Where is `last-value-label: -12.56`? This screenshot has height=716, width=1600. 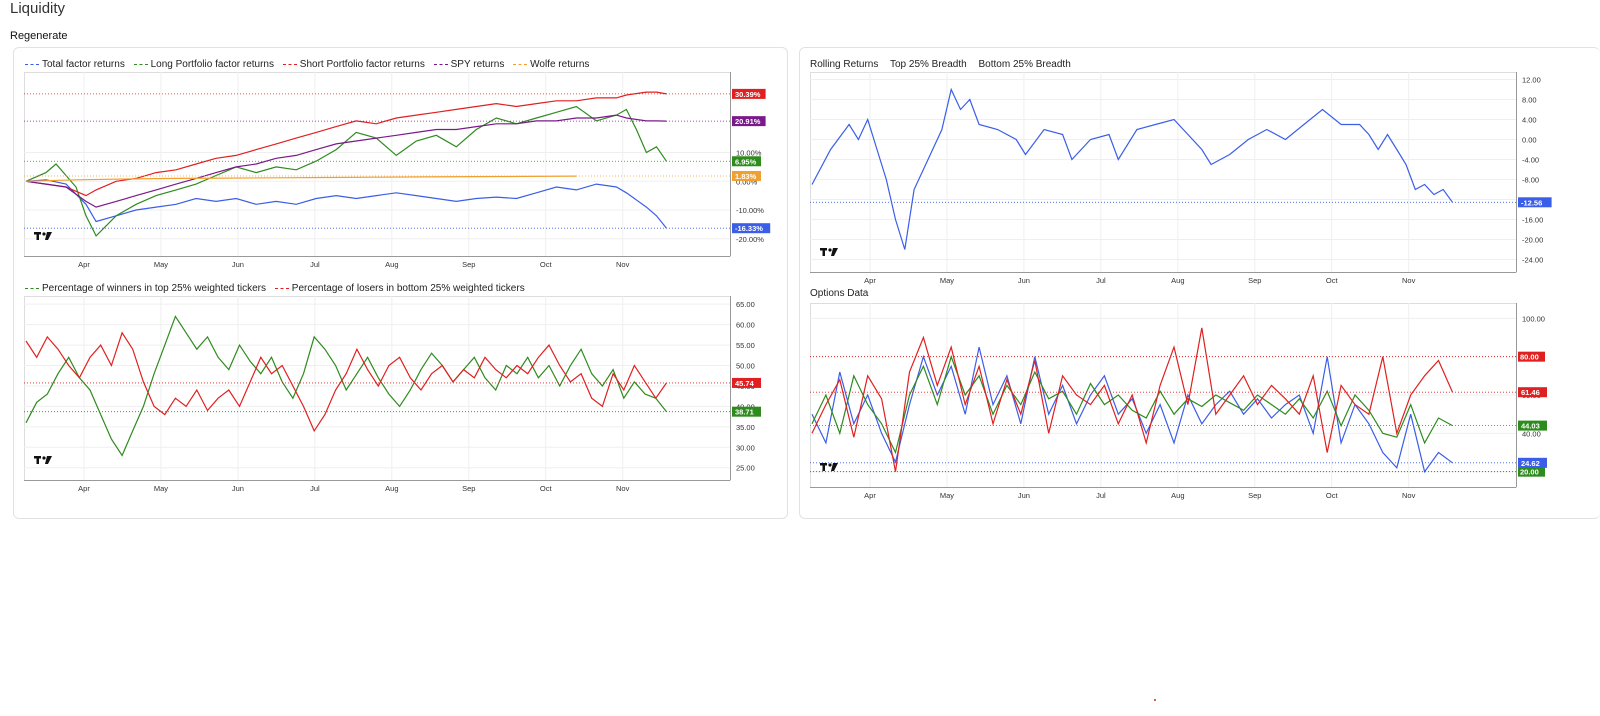 last-value-label: -12.56 is located at coordinates (1531, 202).